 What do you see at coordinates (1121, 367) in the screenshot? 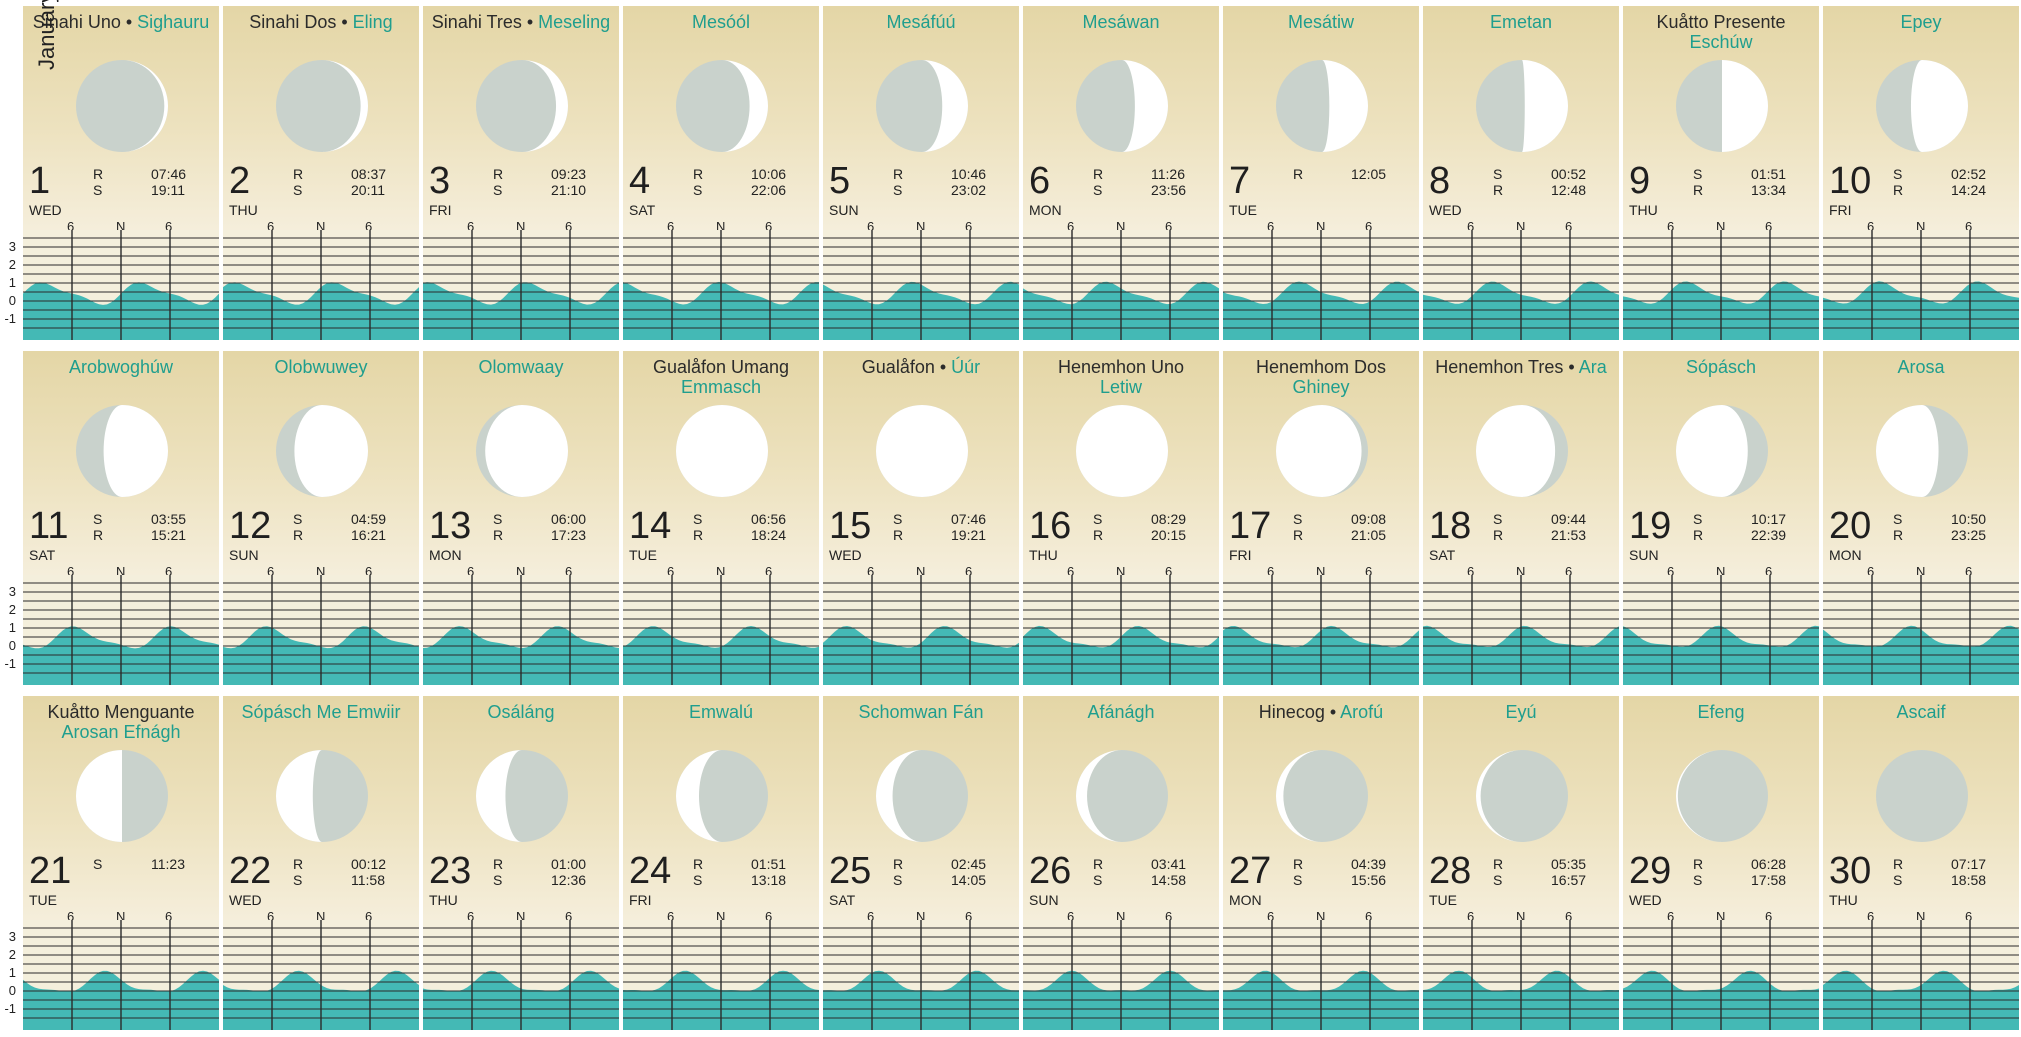
I see `day-name-primary: Henemhon Uno` at bounding box center [1121, 367].